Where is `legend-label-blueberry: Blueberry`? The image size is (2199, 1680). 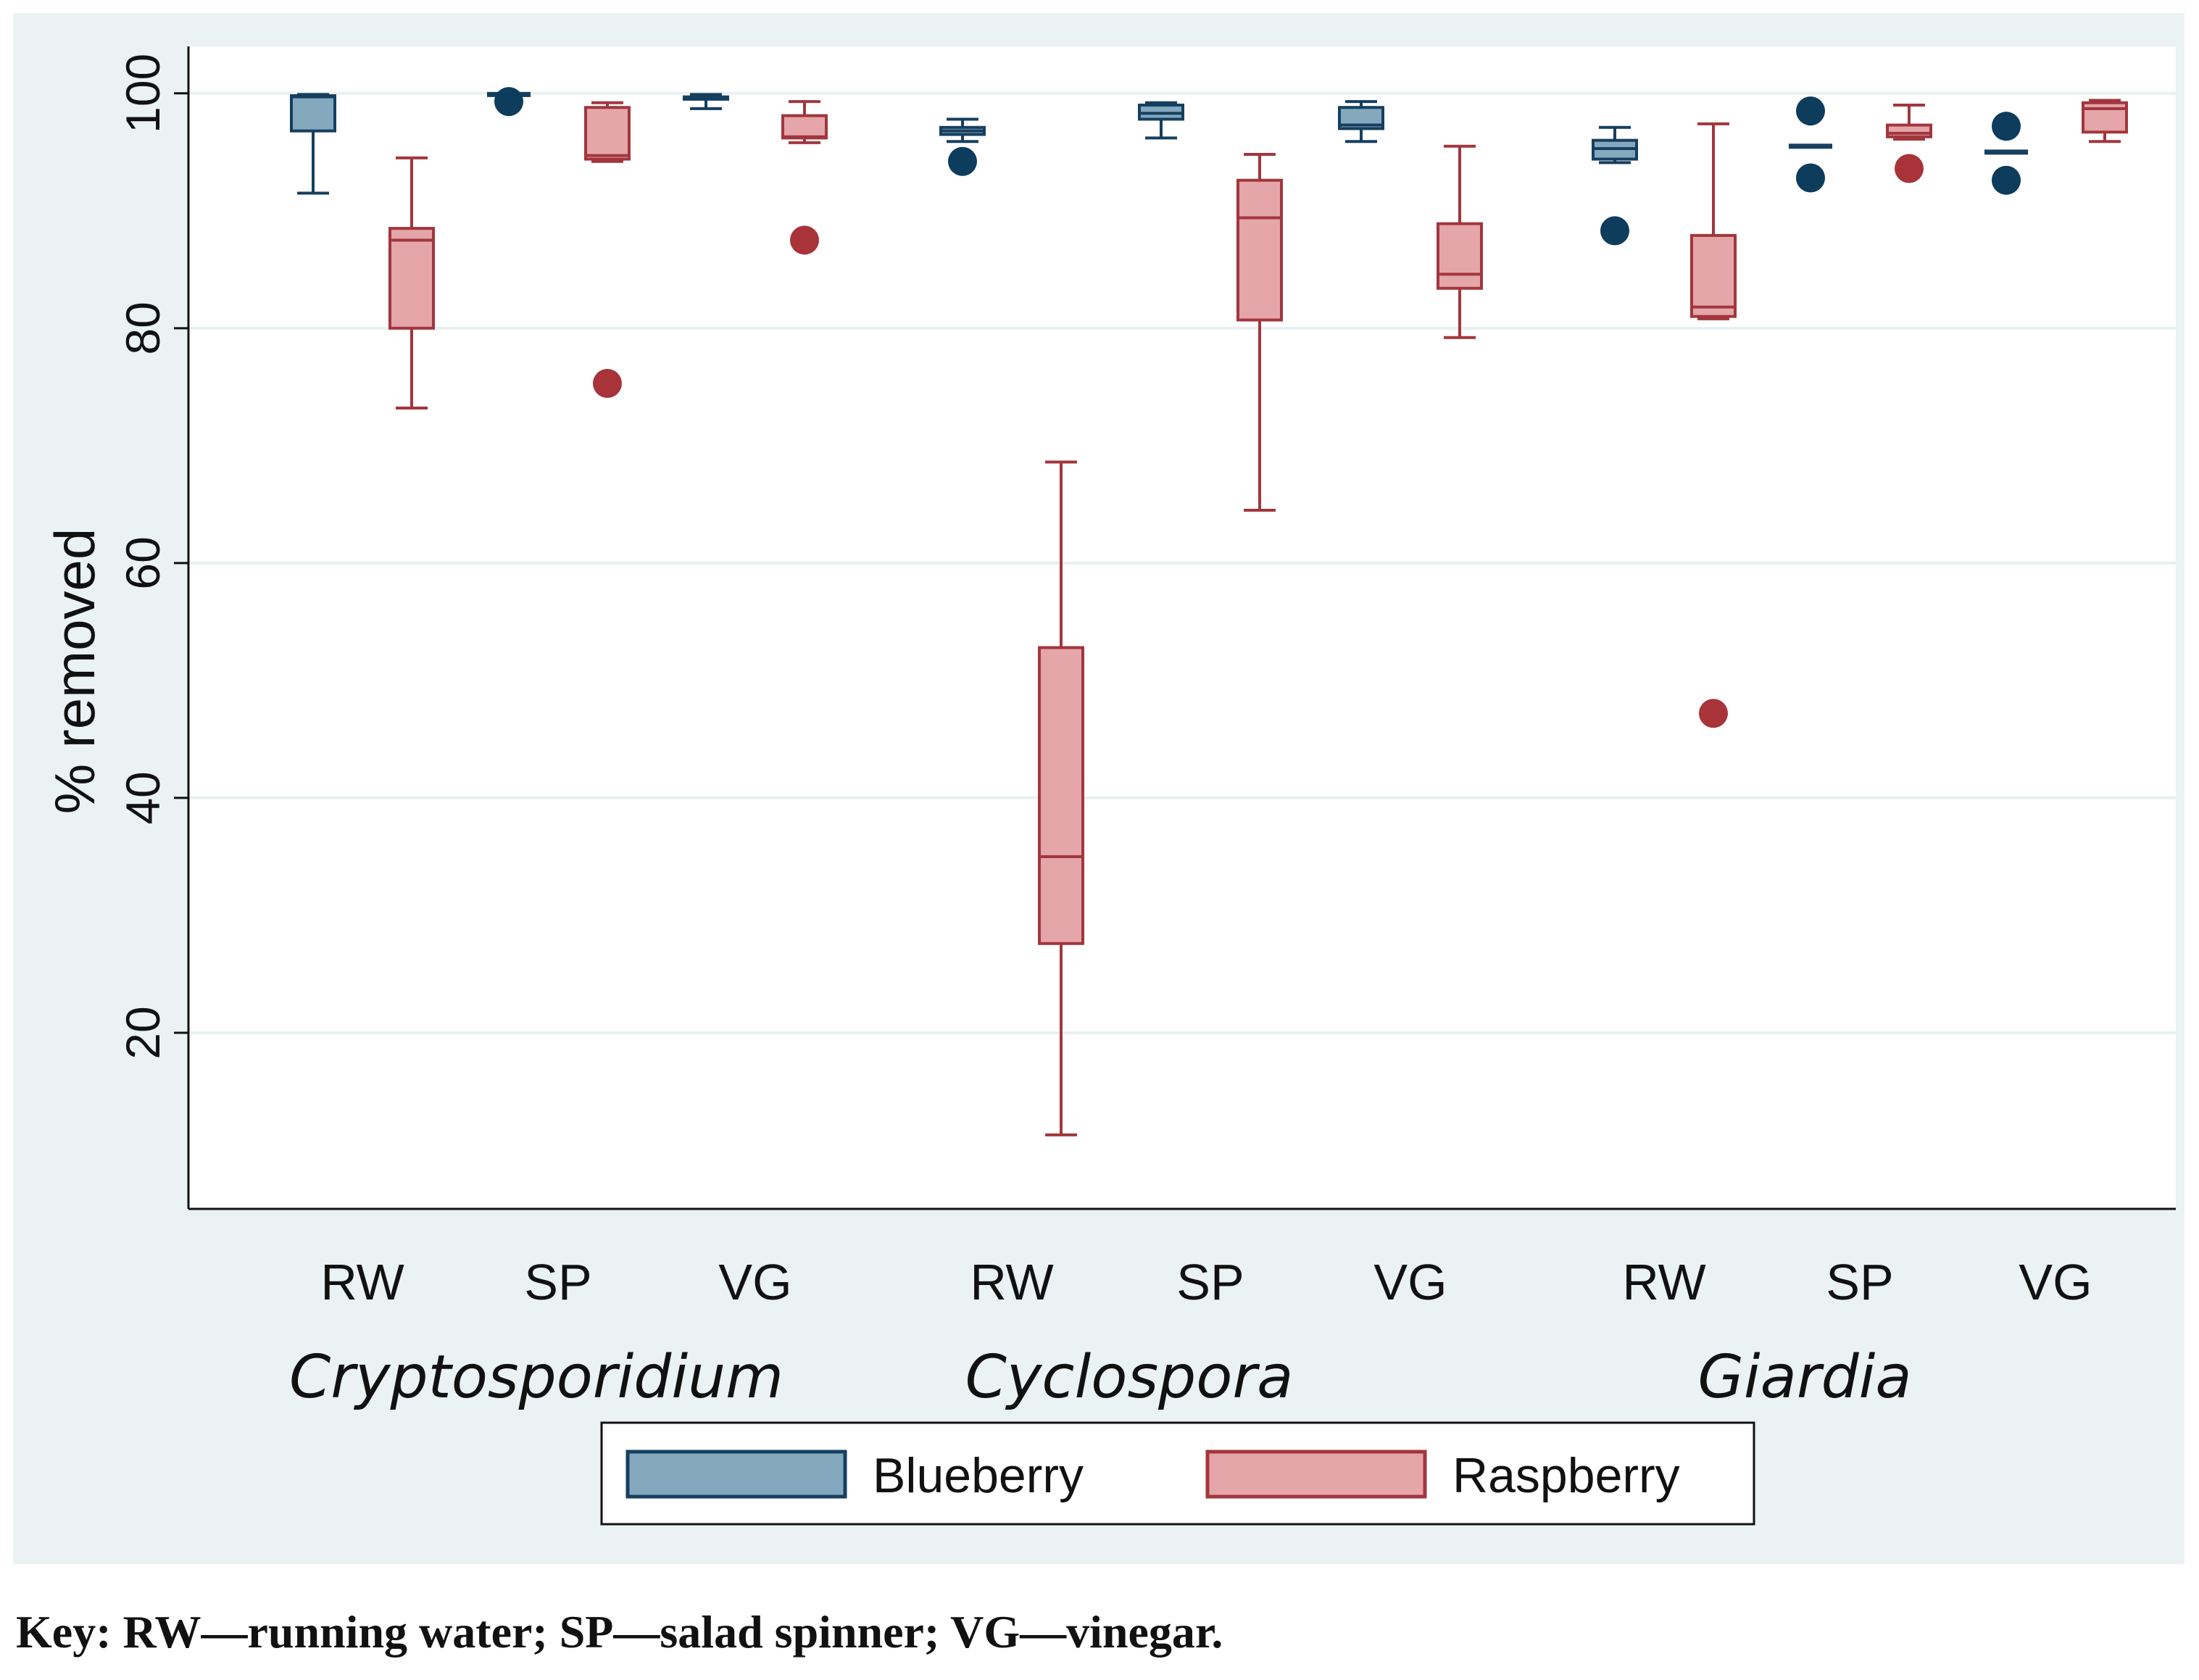
legend-label-blueberry: Blueberry is located at coordinates (979, 1475).